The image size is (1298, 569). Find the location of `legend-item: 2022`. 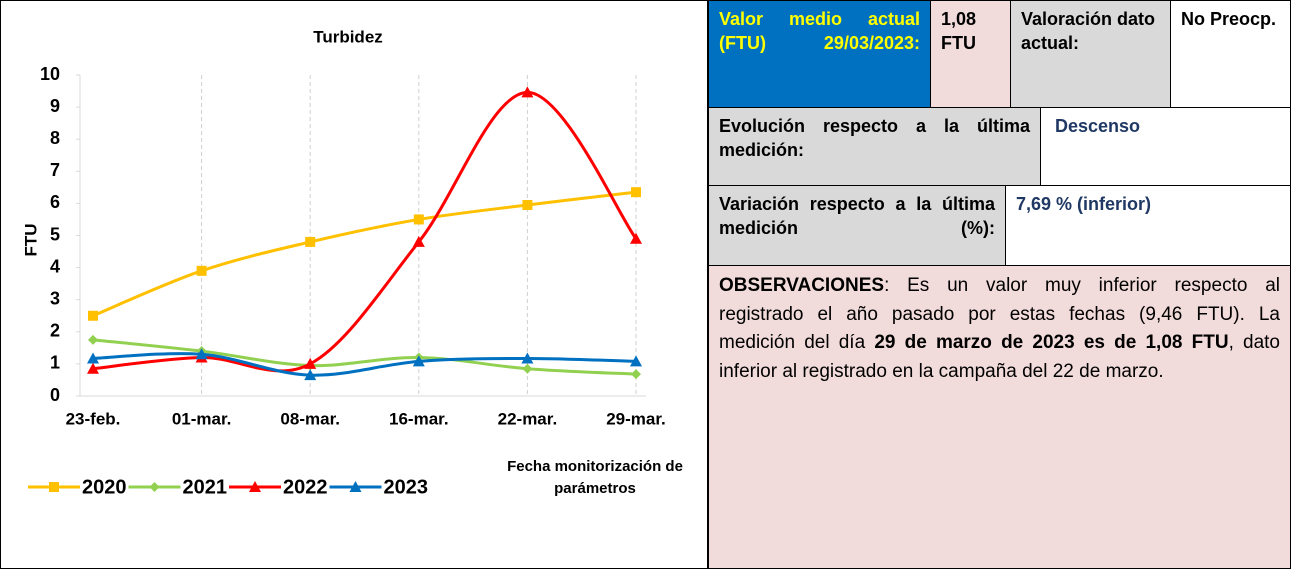

legend-item: 2022 is located at coordinates (278, 487).